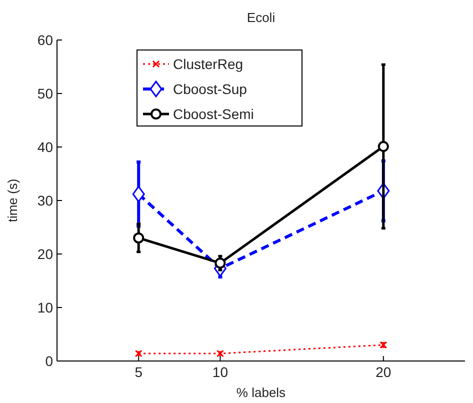 The image size is (473, 403). What do you see at coordinates (45, 254) in the screenshot?
I see `y-tick-label: 20` at bounding box center [45, 254].